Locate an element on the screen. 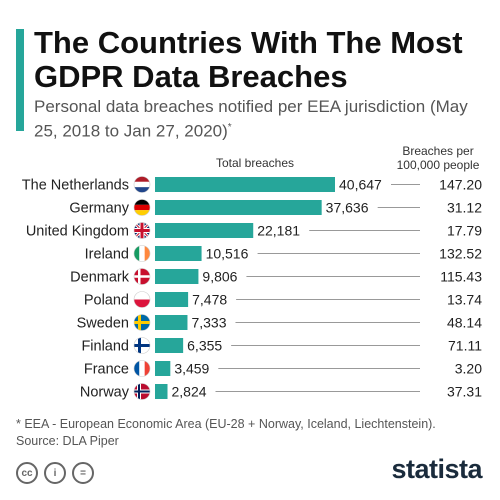 This screenshot has width=500, height=500. category-label: Denmark is located at coordinates (100, 278).